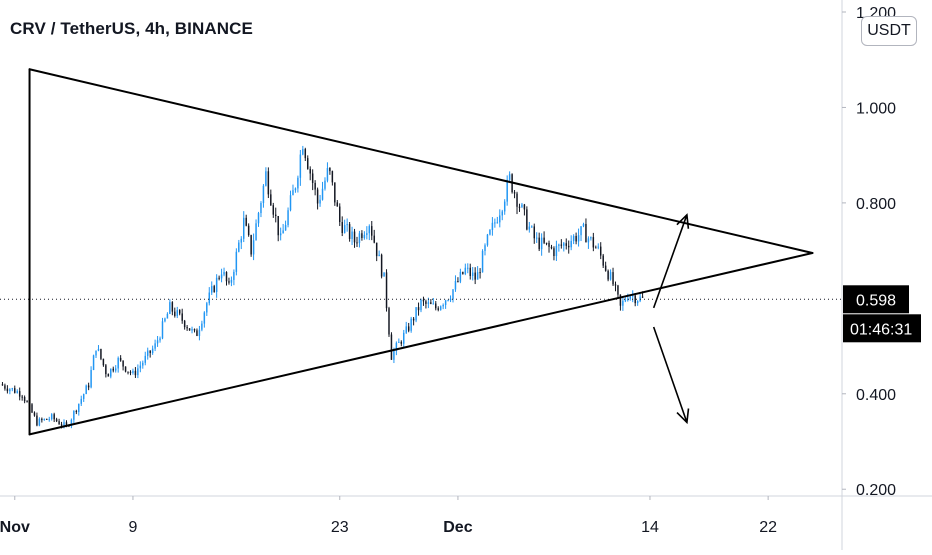 This screenshot has height=555, width=932. Describe the element at coordinates (876, 490) in the screenshot. I see `y-tick-label: 0.200` at that location.